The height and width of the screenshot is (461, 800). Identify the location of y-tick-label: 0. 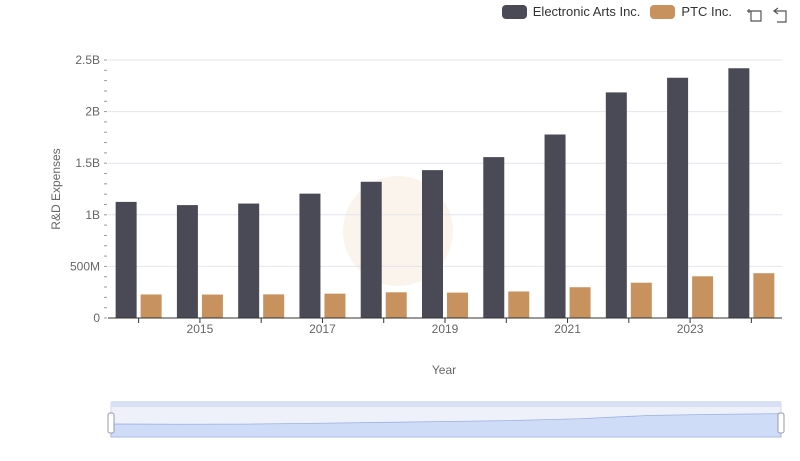
(96, 318).